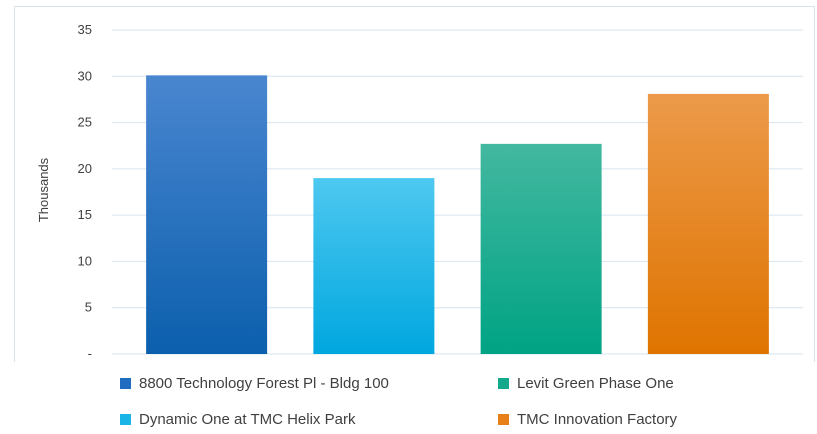 The width and height of the screenshot is (817, 434). Describe the element at coordinates (85, 191) in the screenshot. I see `y-axis-ticks: - 5 10 15 20 25 30 35` at that location.